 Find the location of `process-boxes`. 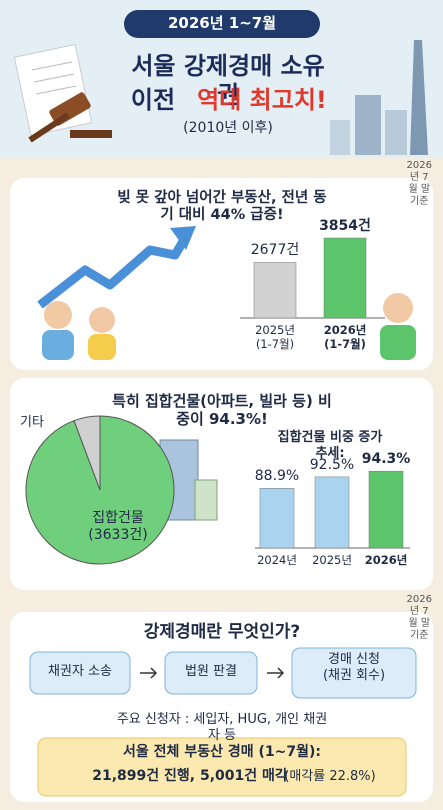

process-boxes is located at coordinates (223, 673).